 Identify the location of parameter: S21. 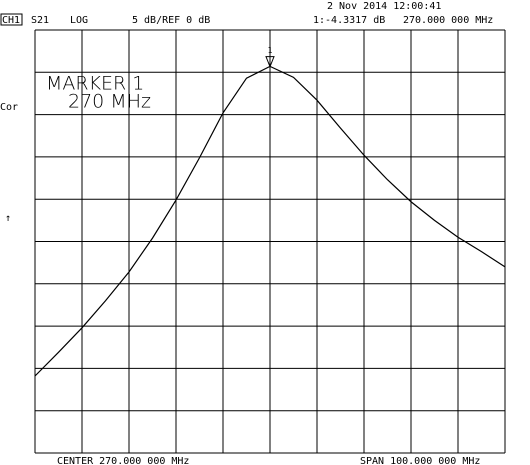
(40, 20).